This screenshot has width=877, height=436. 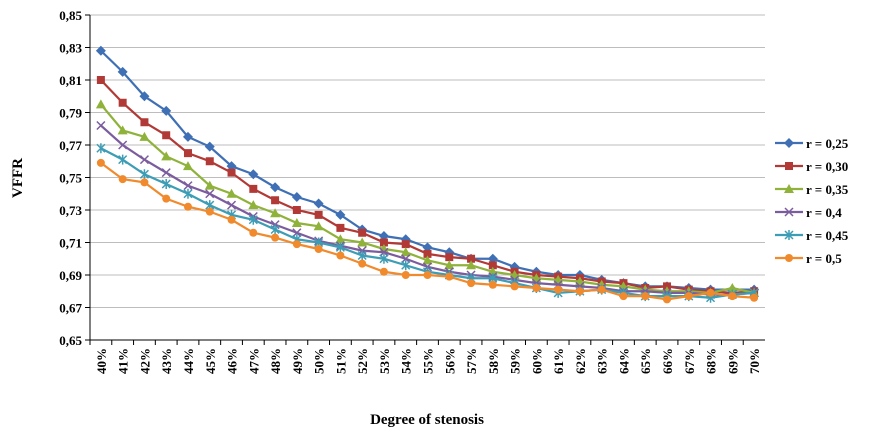 What do you see at coordinates (427, 420) in the screenshot?
I see `x-axis-label: Degree of stenosis` at bounding box center [427, 420].